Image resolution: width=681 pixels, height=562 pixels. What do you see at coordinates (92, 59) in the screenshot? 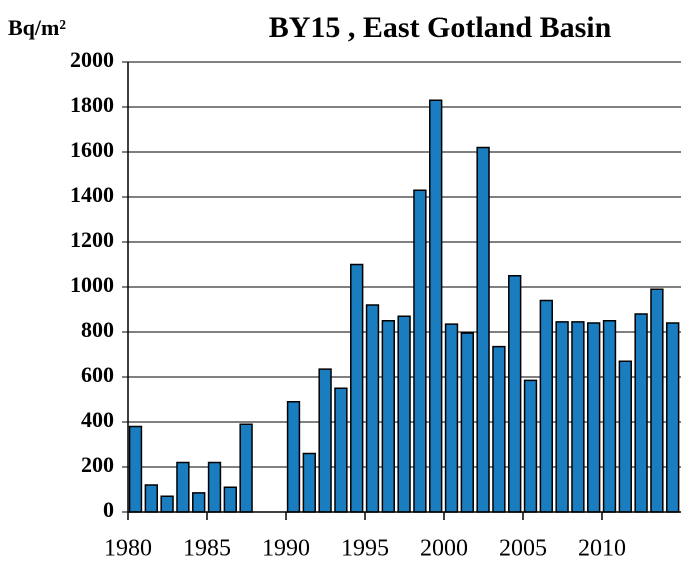
I see `y-tick-label: 2000` at bounding box center [92, 59].